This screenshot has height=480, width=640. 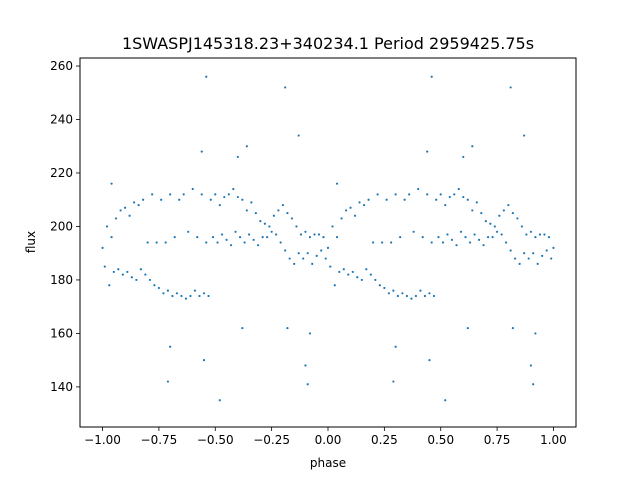 I want to click on y-tick-label: 180, so click(x=61, y=280).